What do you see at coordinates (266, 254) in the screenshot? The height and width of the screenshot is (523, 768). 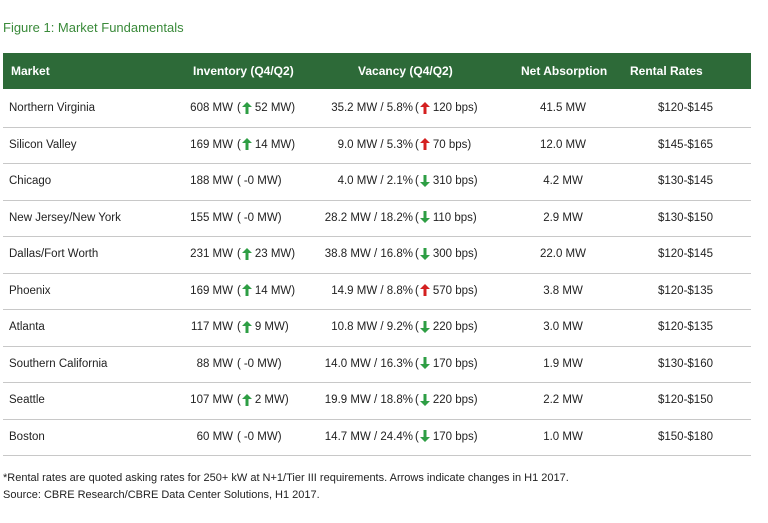 I see `change: (23 MW)` at bounding box center [266, 254].